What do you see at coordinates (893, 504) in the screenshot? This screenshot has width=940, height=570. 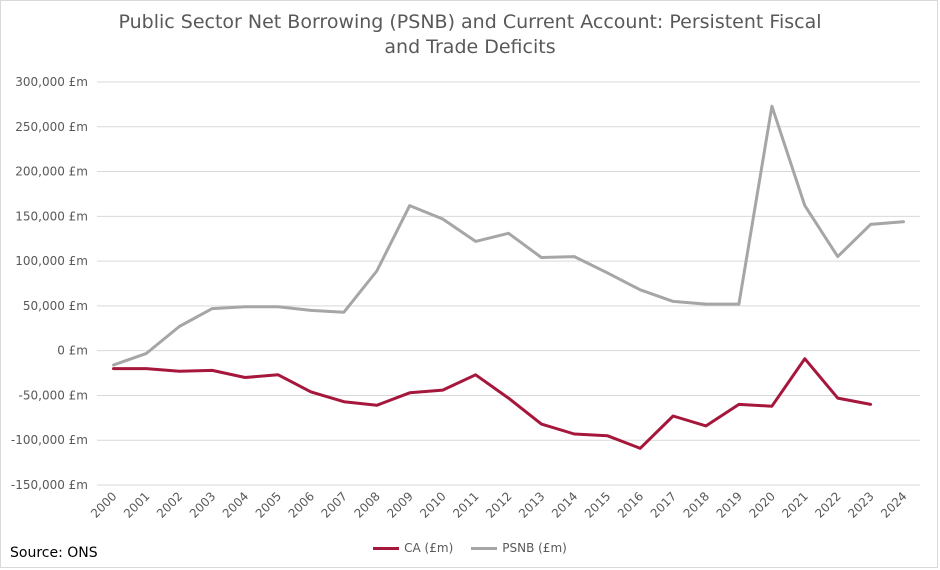 I see `x-tick-label: 2024` at bounding box center [893, 504].